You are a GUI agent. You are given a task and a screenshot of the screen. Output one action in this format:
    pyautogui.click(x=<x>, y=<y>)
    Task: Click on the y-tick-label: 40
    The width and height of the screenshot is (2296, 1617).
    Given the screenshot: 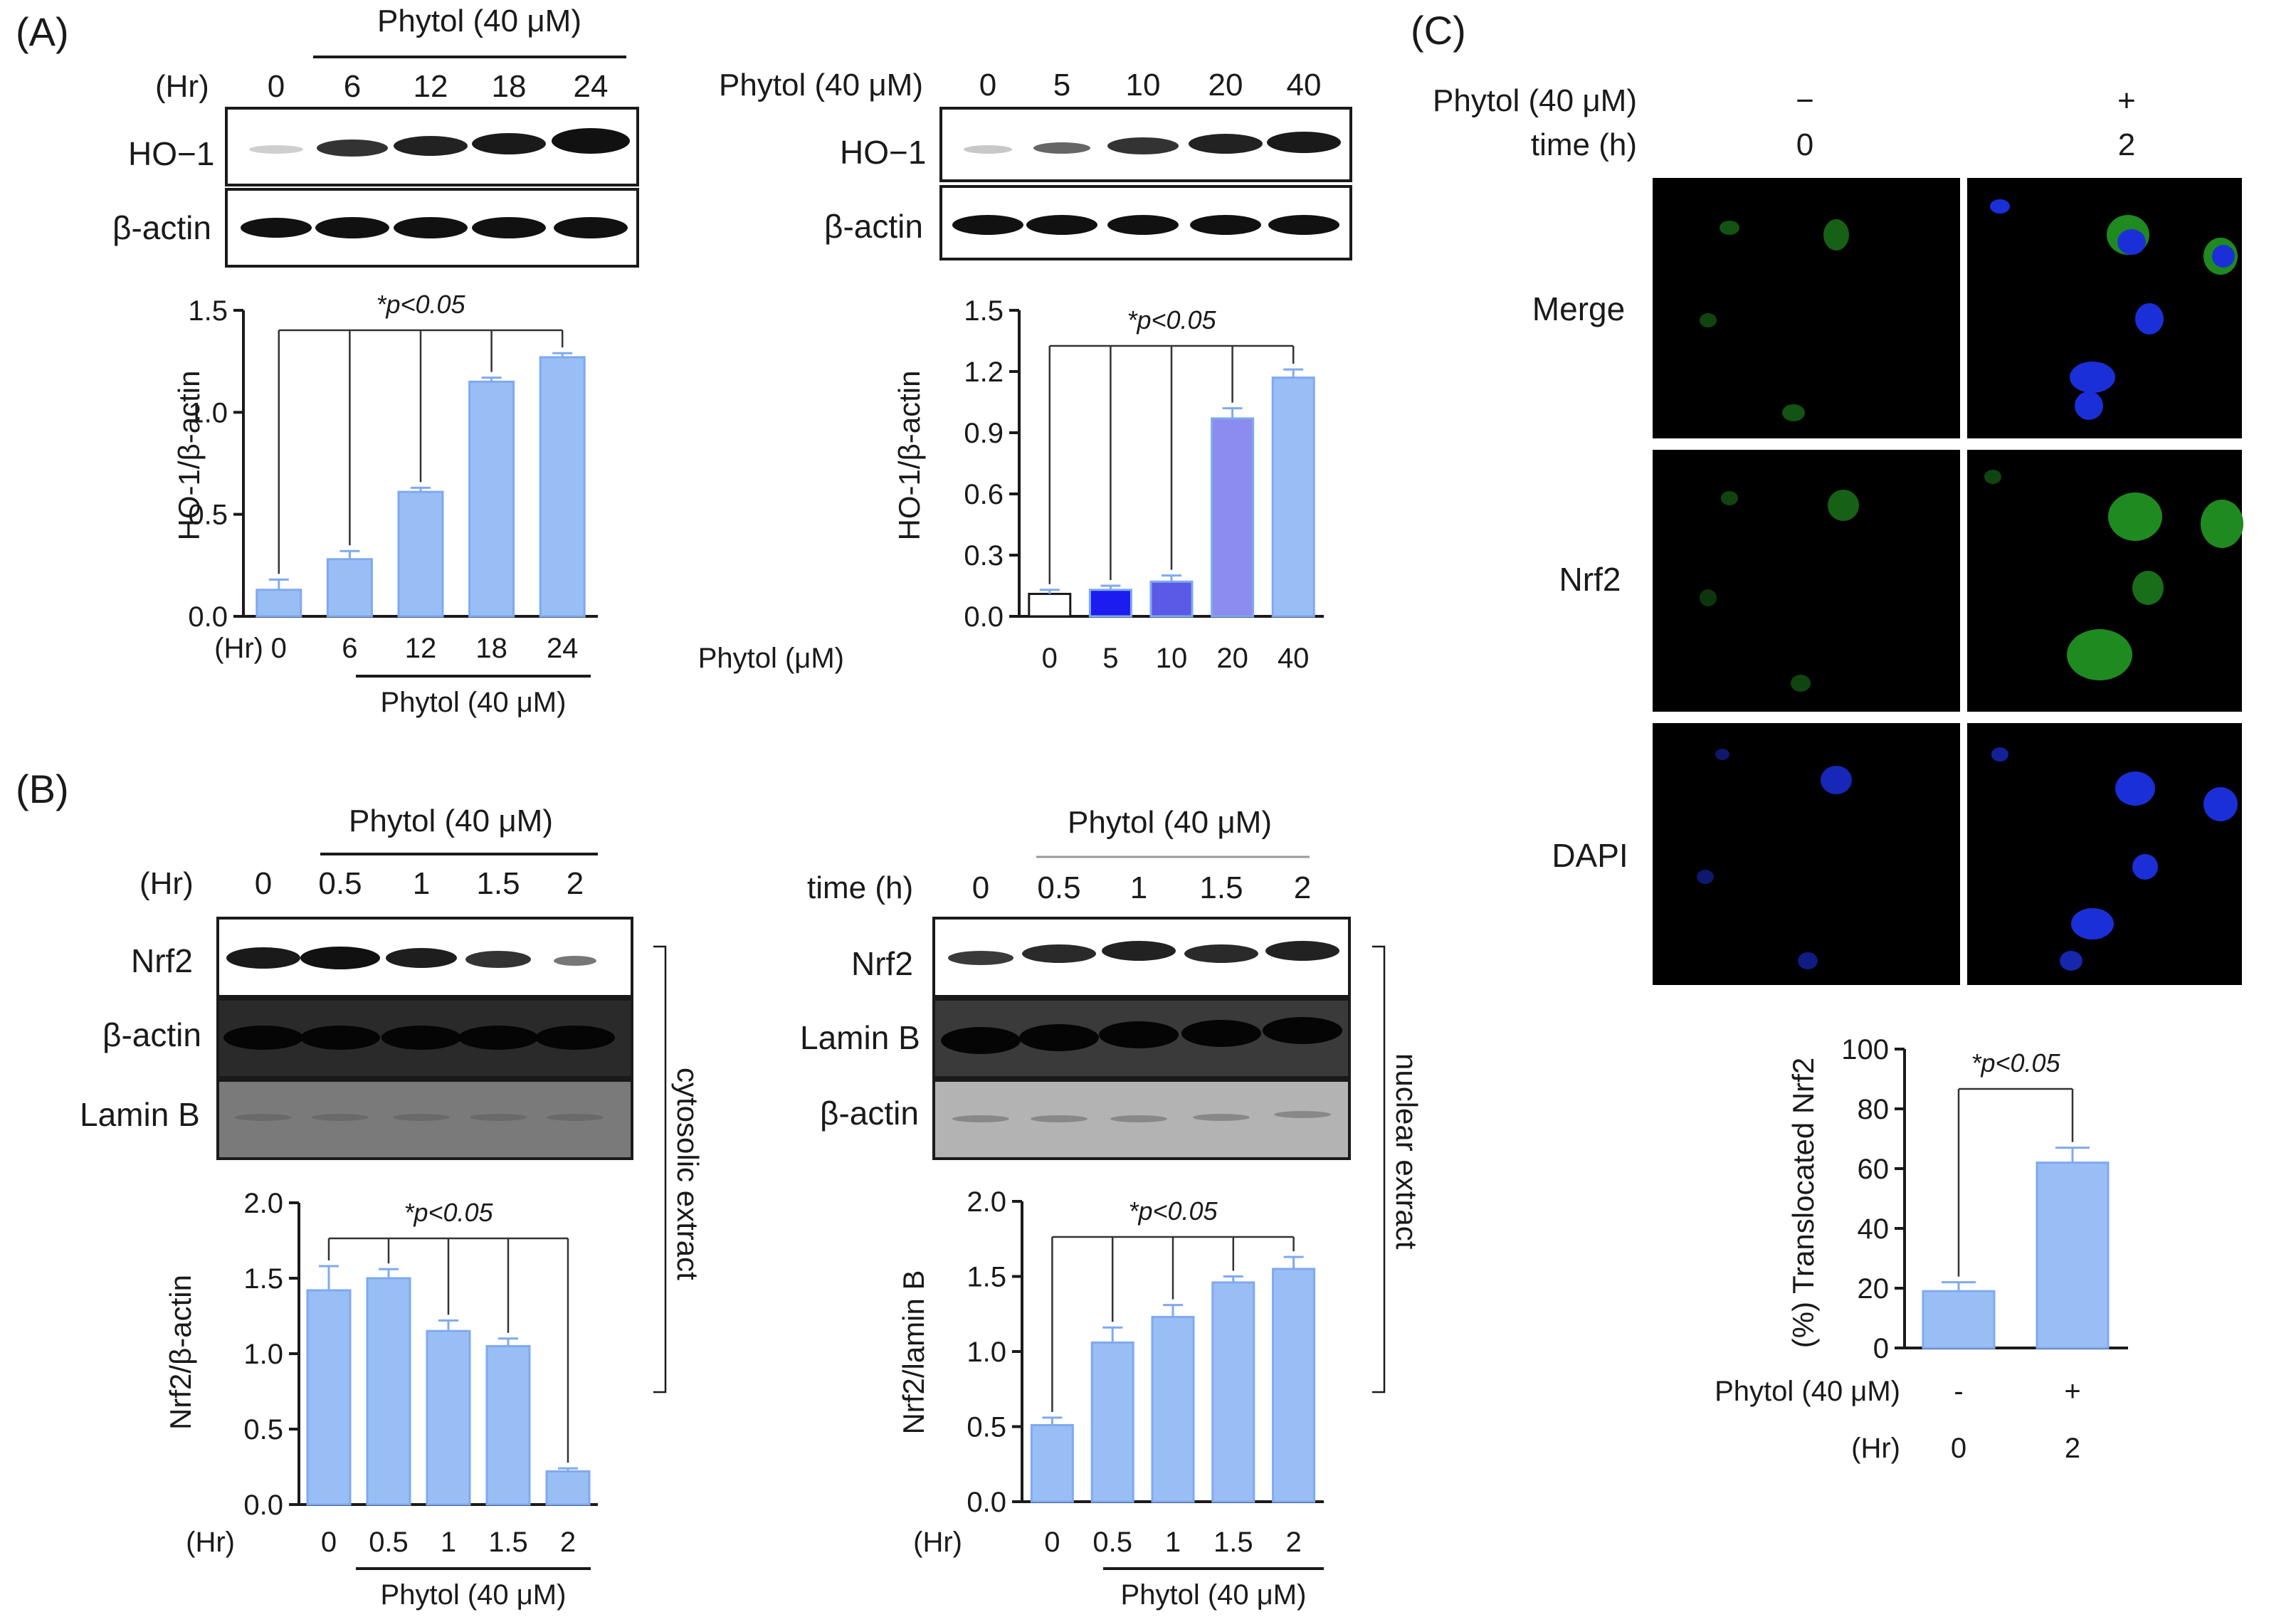 What is the action you would take?
    pyautogui.click(x=1874, y=1229)
    